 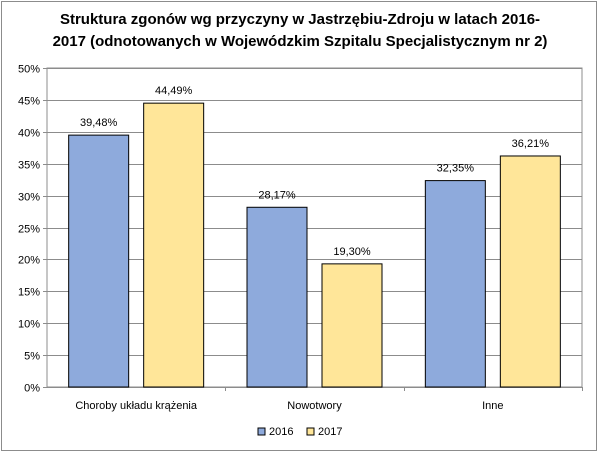 I want to click on x-axis: Choroby układu krążenia Nowotwory Inne, so click(x=329, y=399).